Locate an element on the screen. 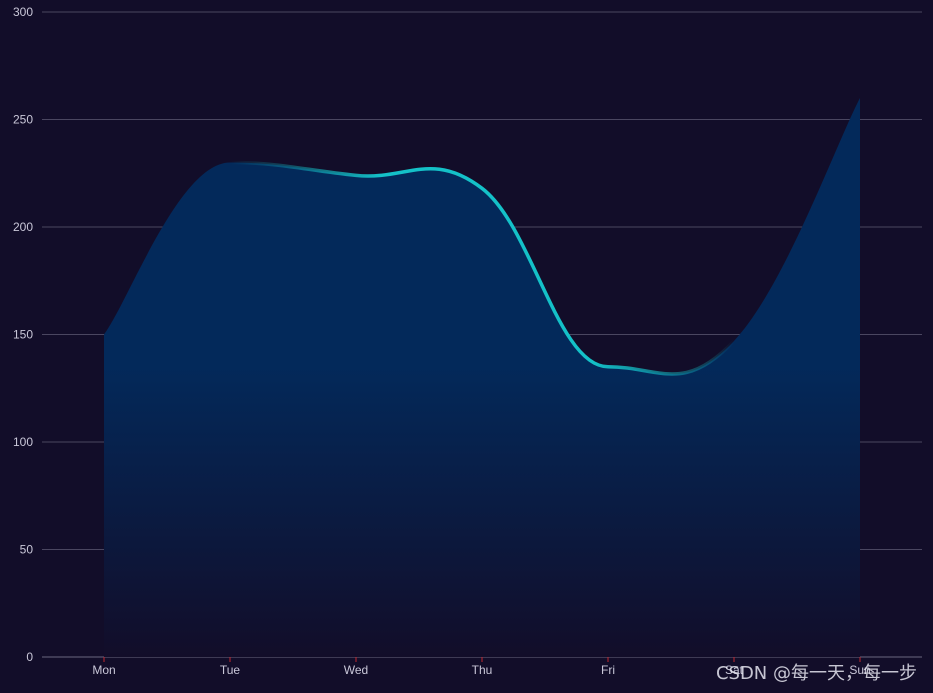 Image resolution: width=933 pixels, height=693 pixels. y-tick-label-100: 100 is located at coordinates (23, 442).